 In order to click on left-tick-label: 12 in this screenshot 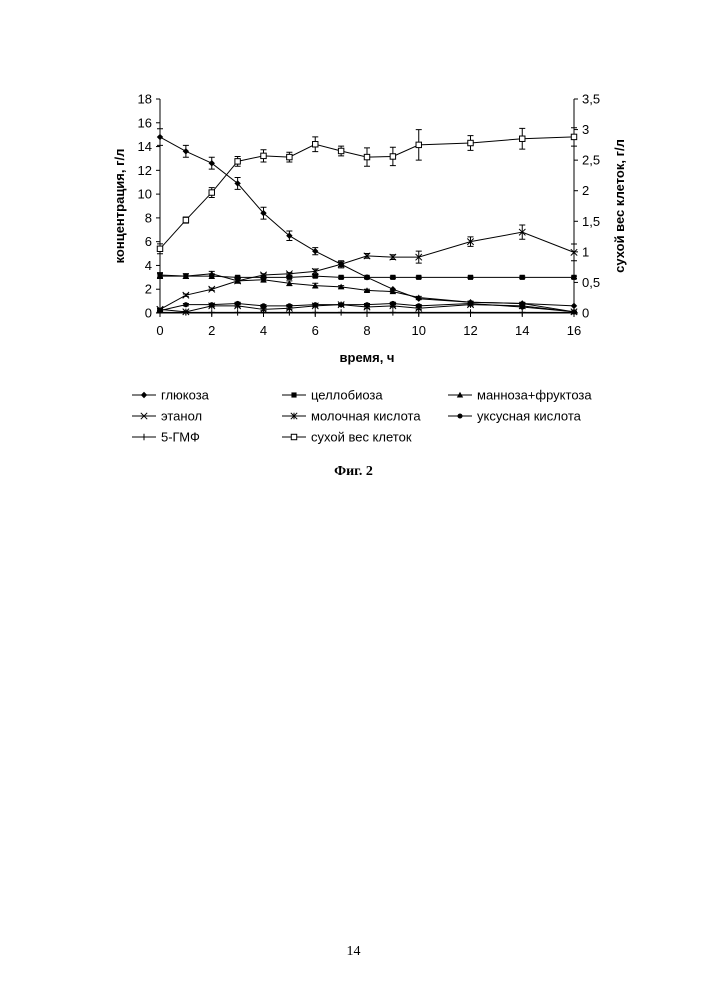, I will do `click(145, 170)`.